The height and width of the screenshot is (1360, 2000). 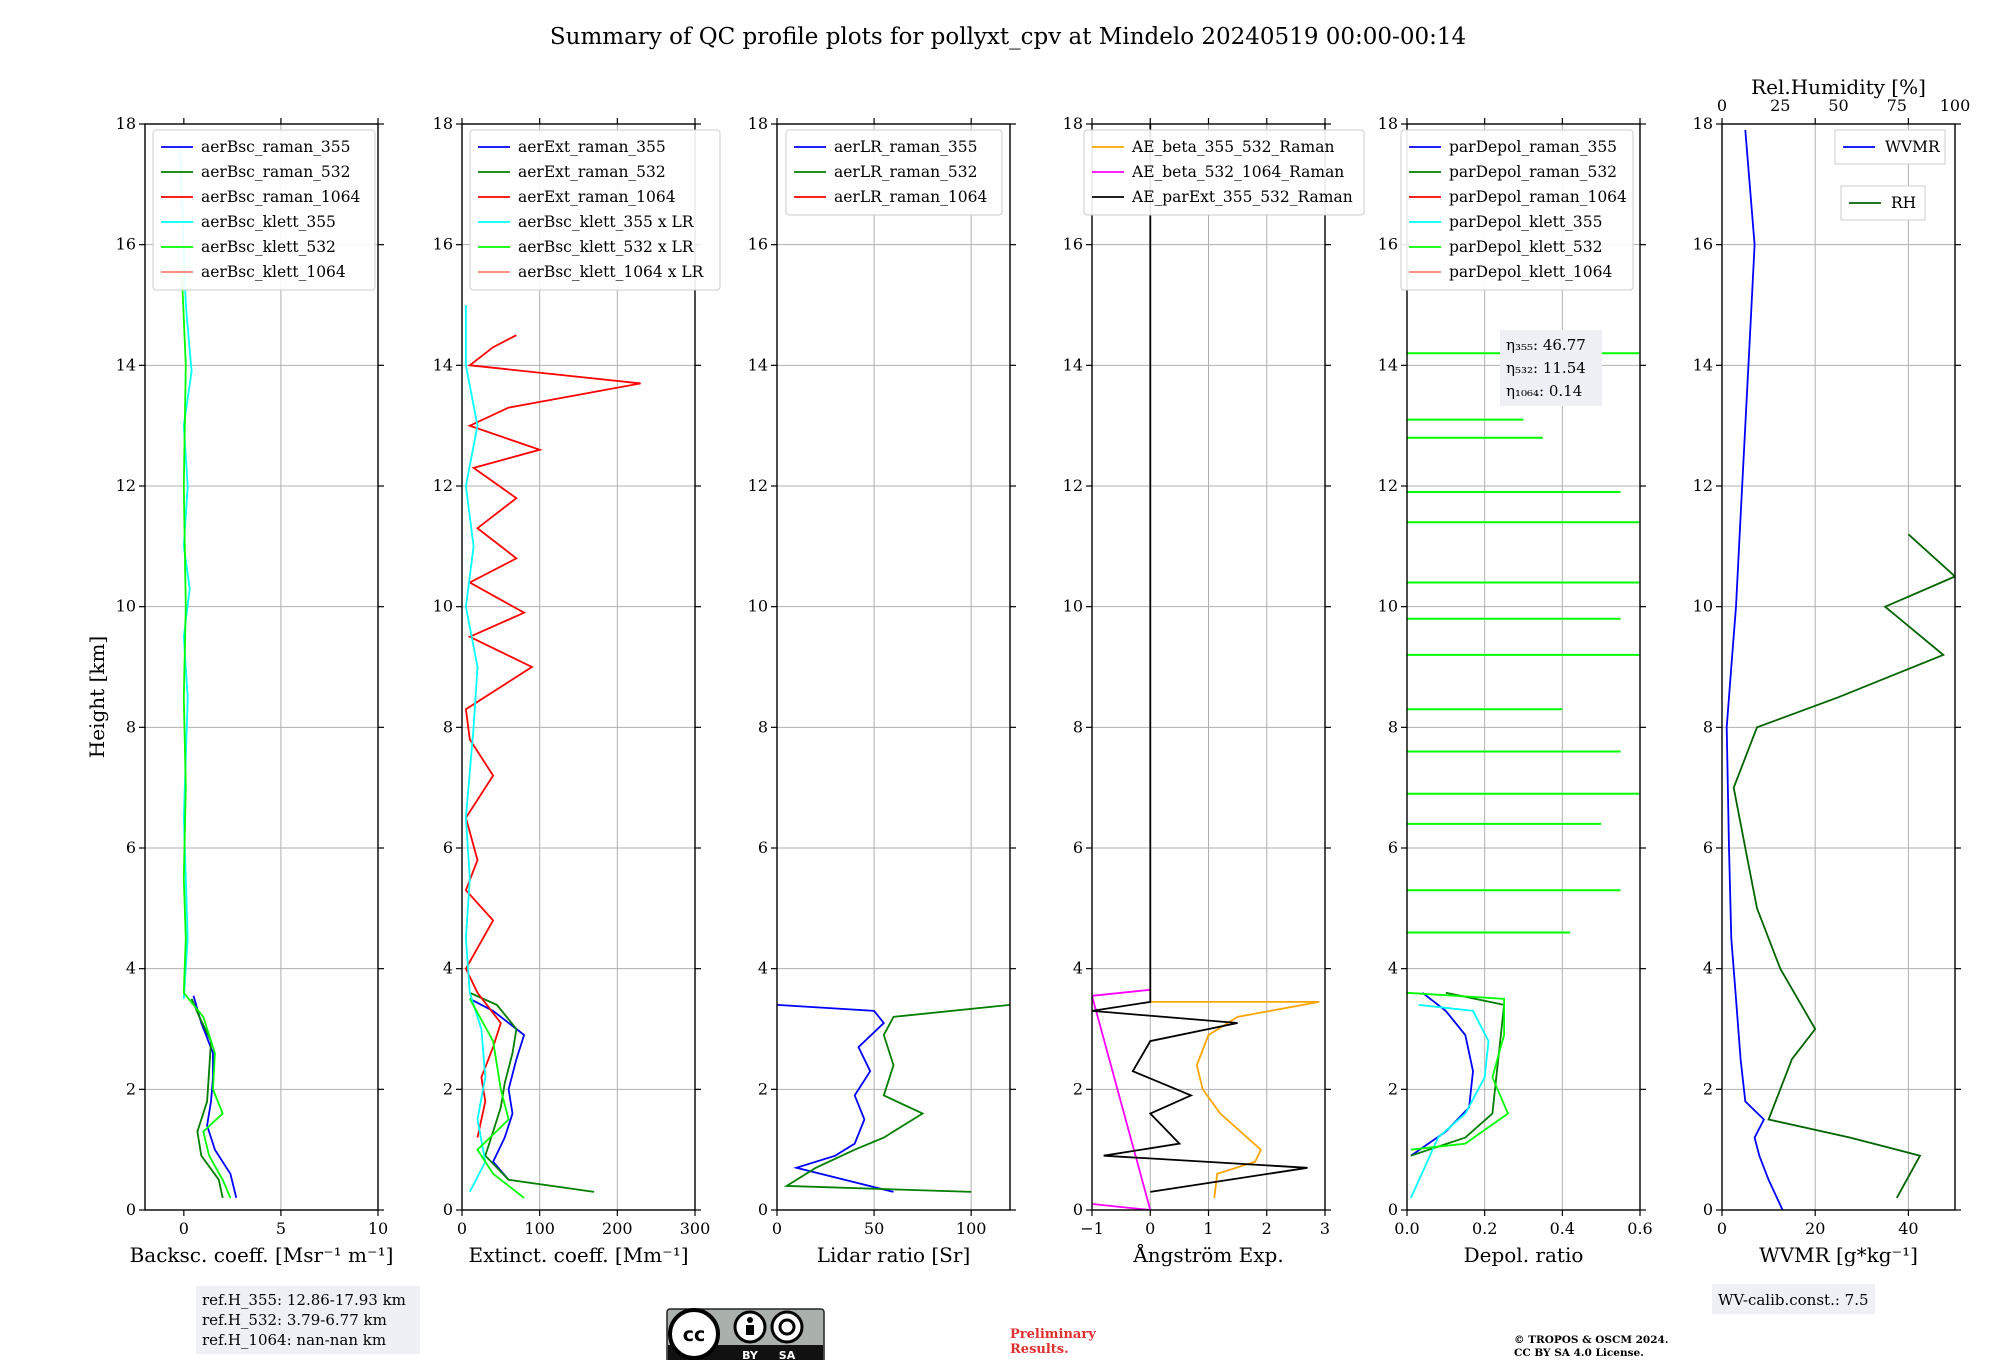 I want to click on x-tick-label: 0, so click(x=1150, y=1228).